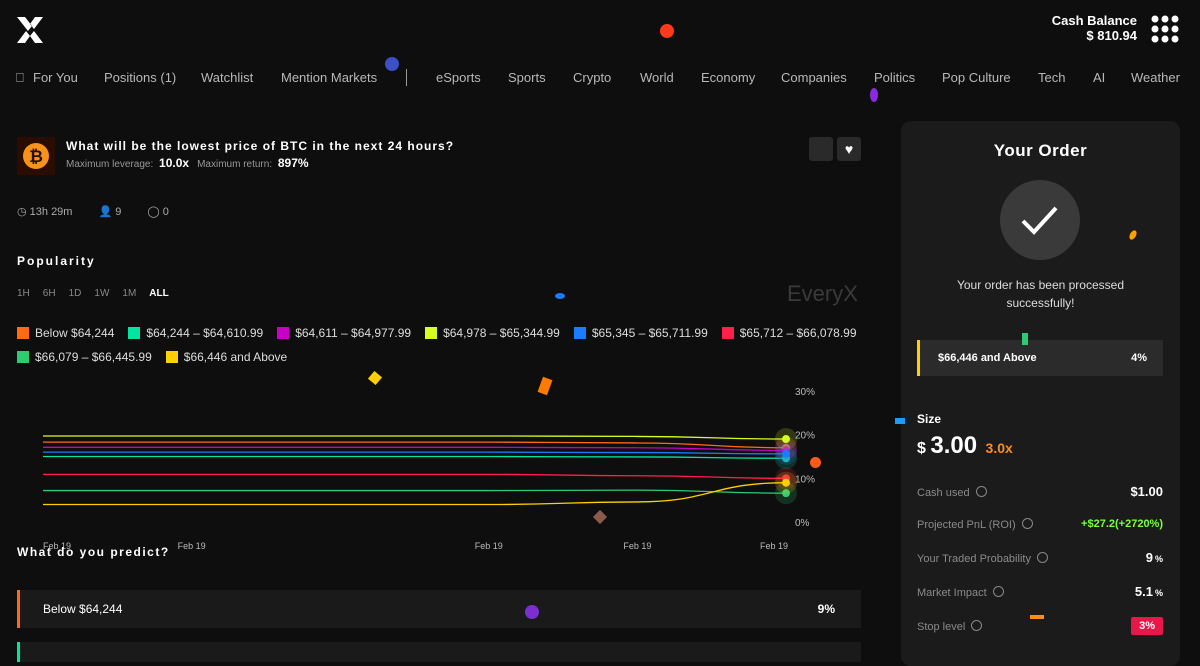 This screenshot has height=666, width=1200. What do you see at coordinates (821, 149) in the screenshot?
I see `share-button` at bounding box center [821, 149].